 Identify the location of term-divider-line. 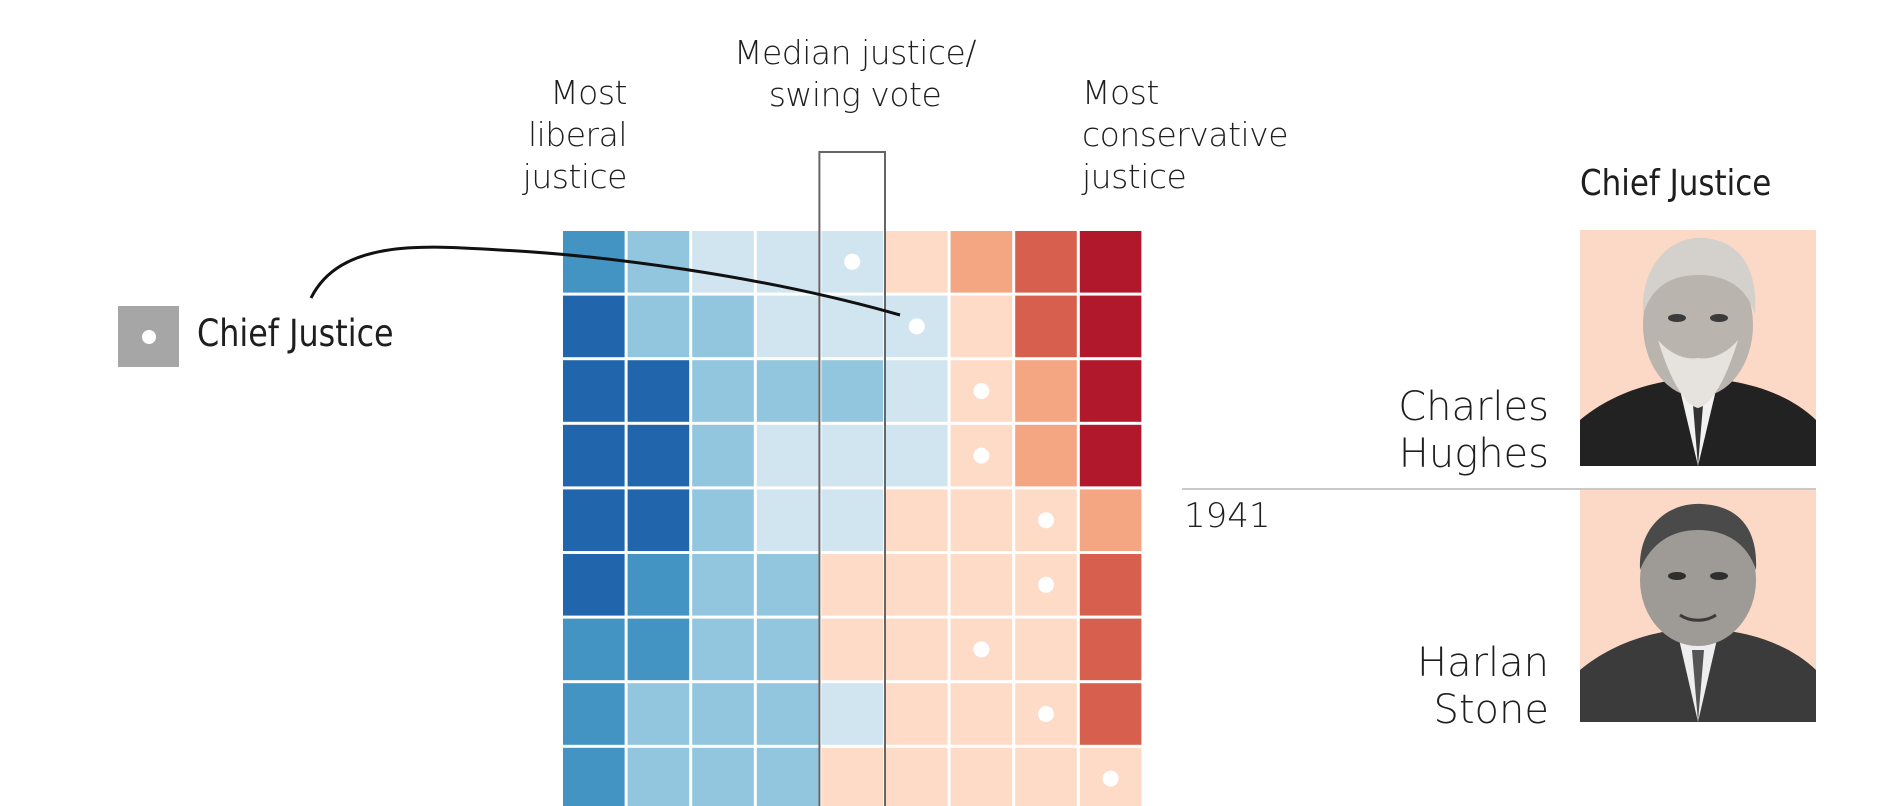
(1499, 489).